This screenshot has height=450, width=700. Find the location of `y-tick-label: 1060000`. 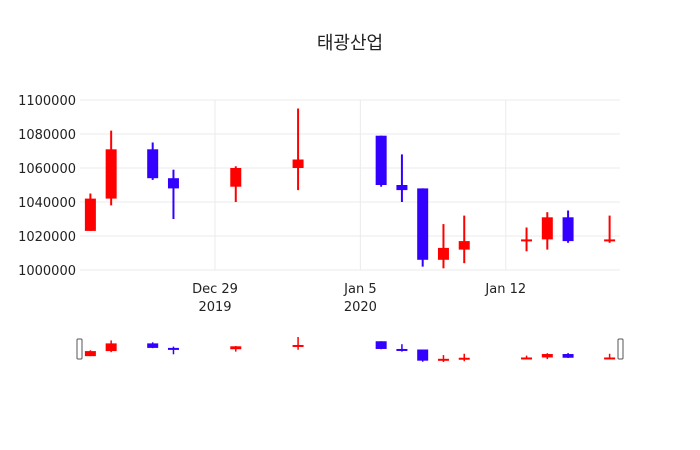

y-tick-label: 1060000 is located at coordinates (47, 169).